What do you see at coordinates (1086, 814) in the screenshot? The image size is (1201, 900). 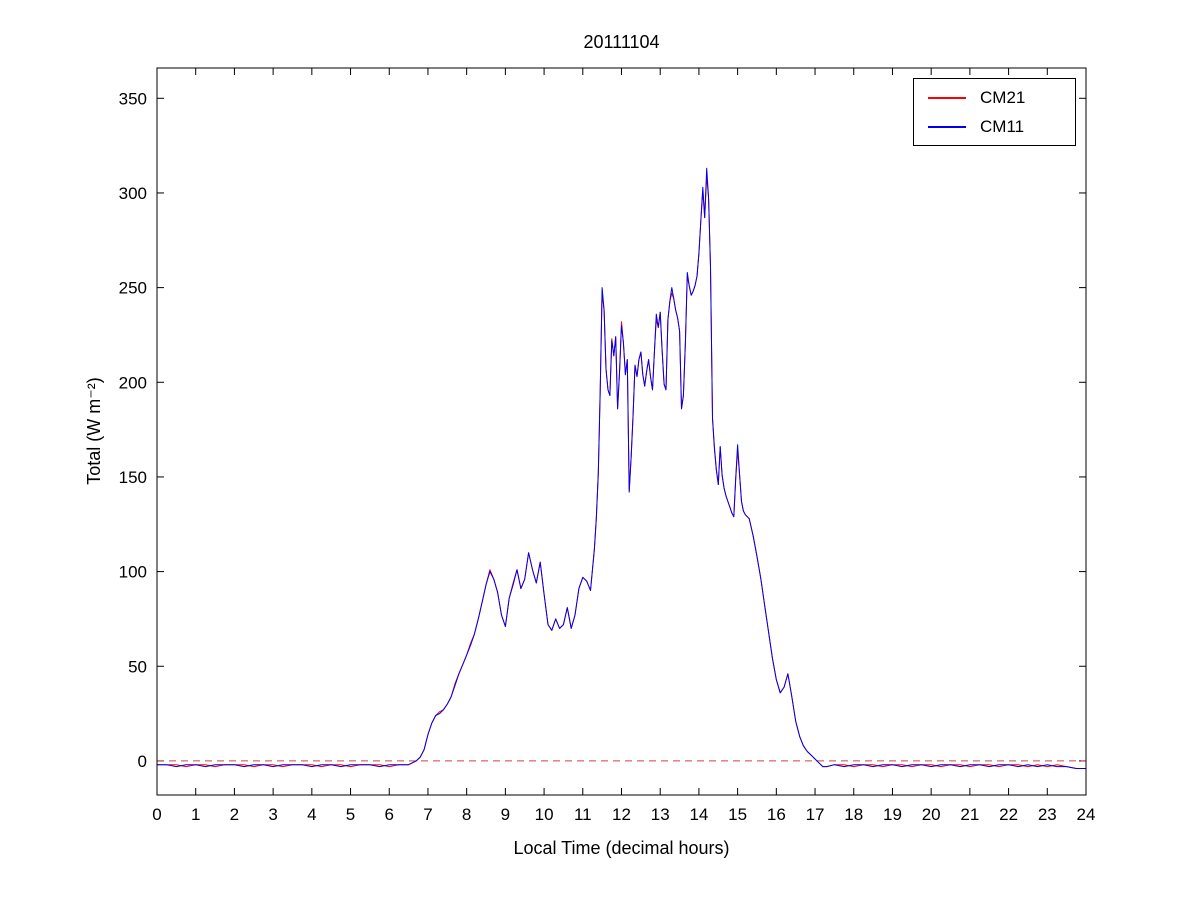 I see `x-tick-label: 24` at bounding box center [1086, 814].